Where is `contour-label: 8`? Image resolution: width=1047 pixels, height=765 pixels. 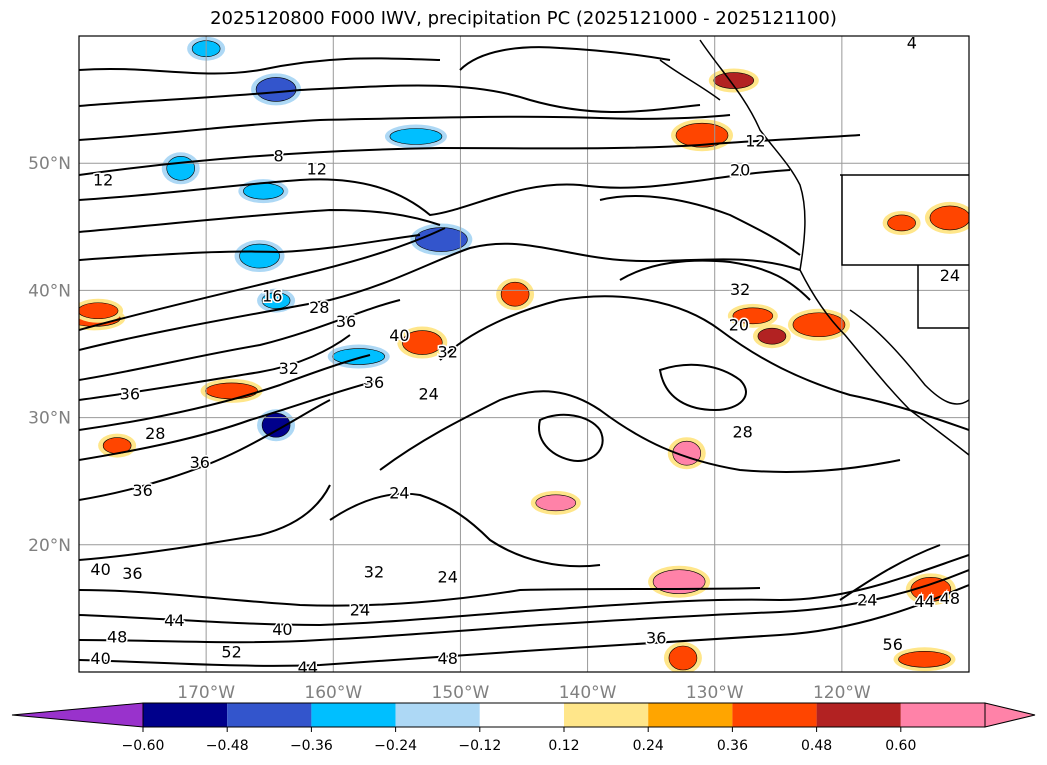 contour-label: 8 is located at coordinates (279, 156).